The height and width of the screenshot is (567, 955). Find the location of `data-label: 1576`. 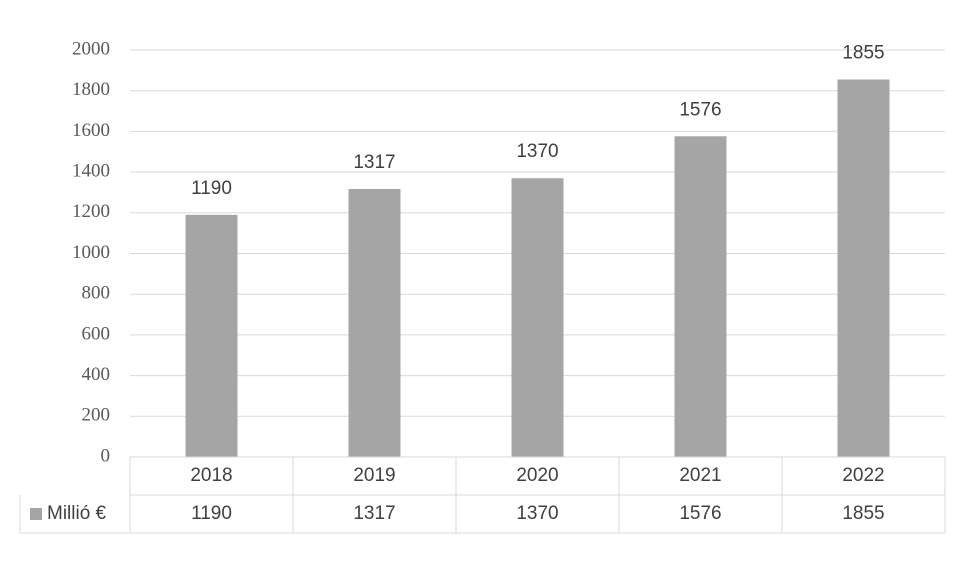

data-label: 1576 is located at coordinates (700, 109).